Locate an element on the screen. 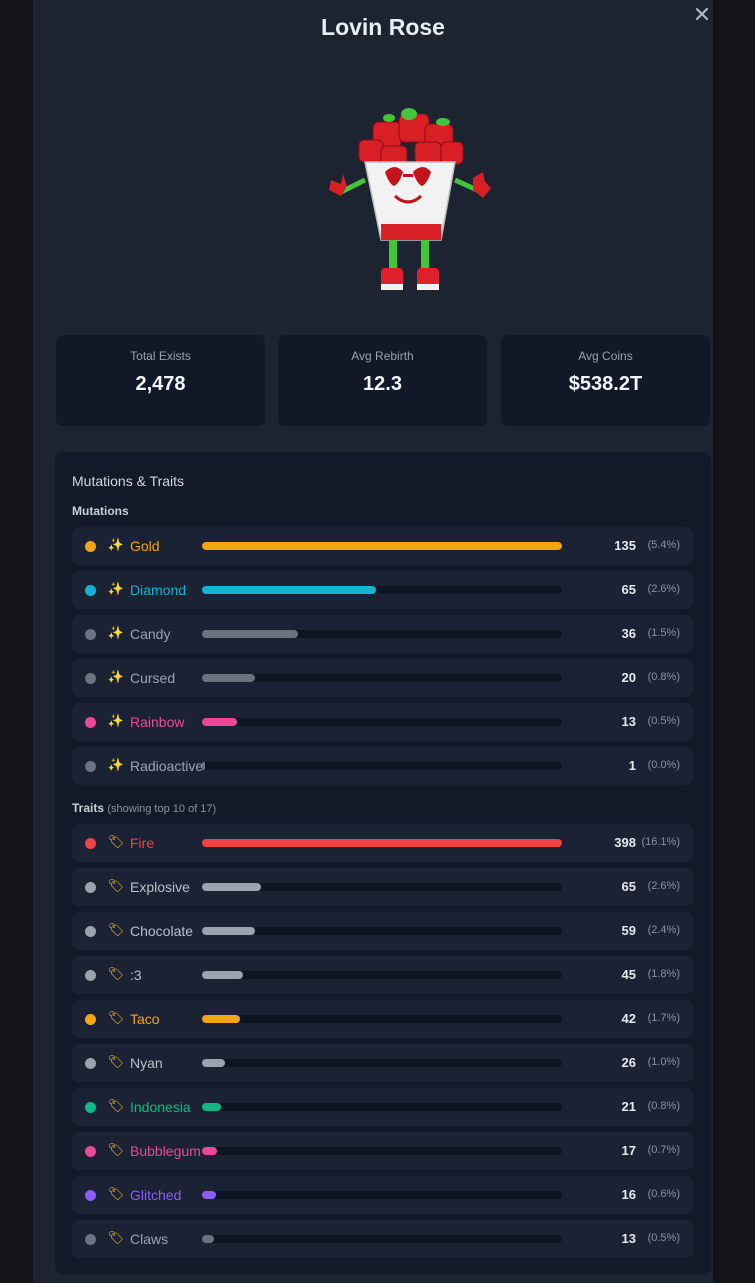 The width and height of the screenshot is (755, 1283). trait-row: 🏷 Indonesia 21 (0.8%) is located at coordinates (382, 1107).